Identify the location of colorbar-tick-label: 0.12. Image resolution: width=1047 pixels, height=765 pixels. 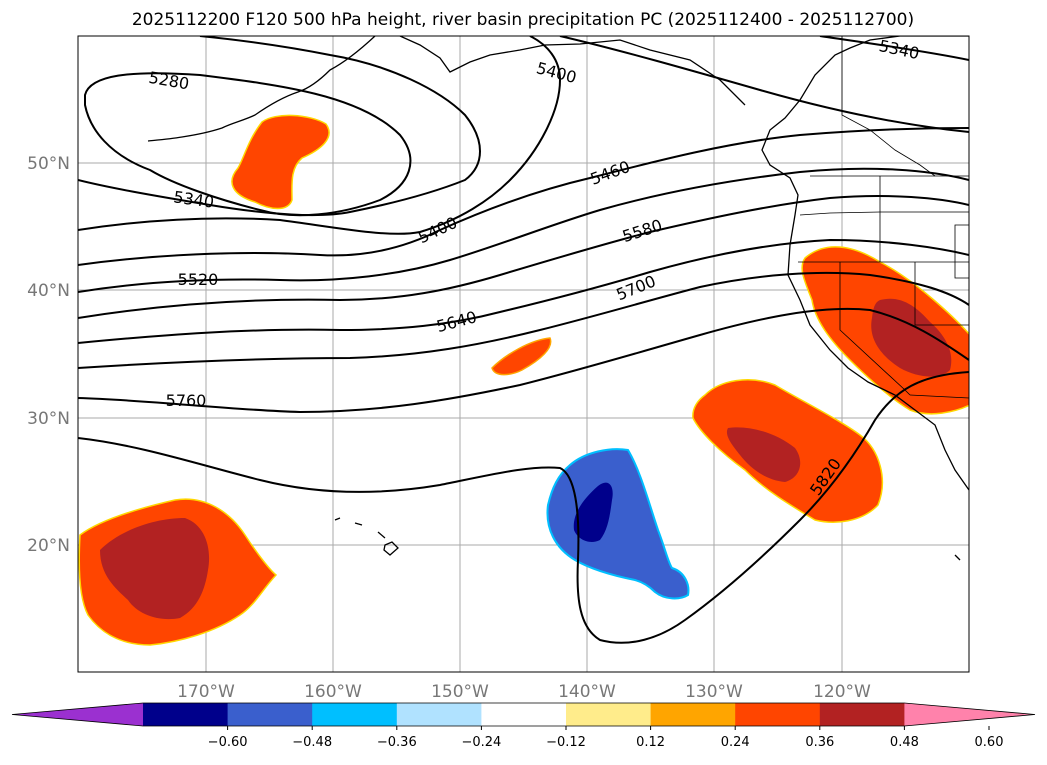
(650, 742).